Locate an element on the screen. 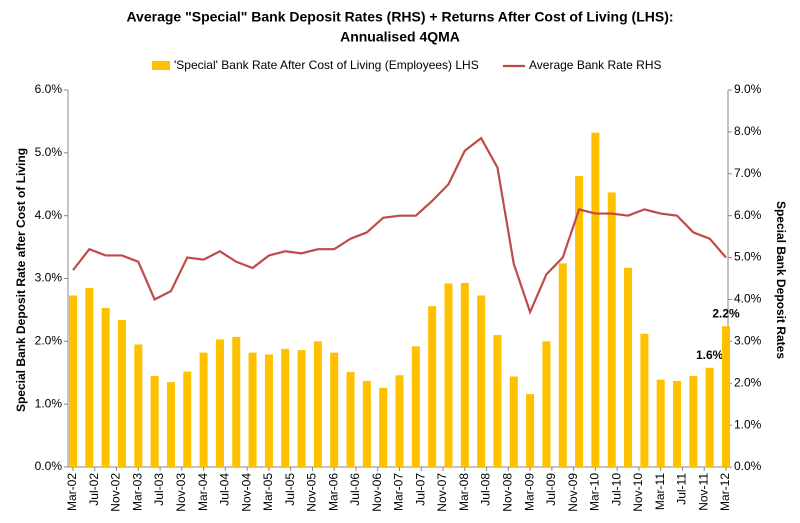  y2-tick-label: 9.0% is located at coordinates (748, 89).